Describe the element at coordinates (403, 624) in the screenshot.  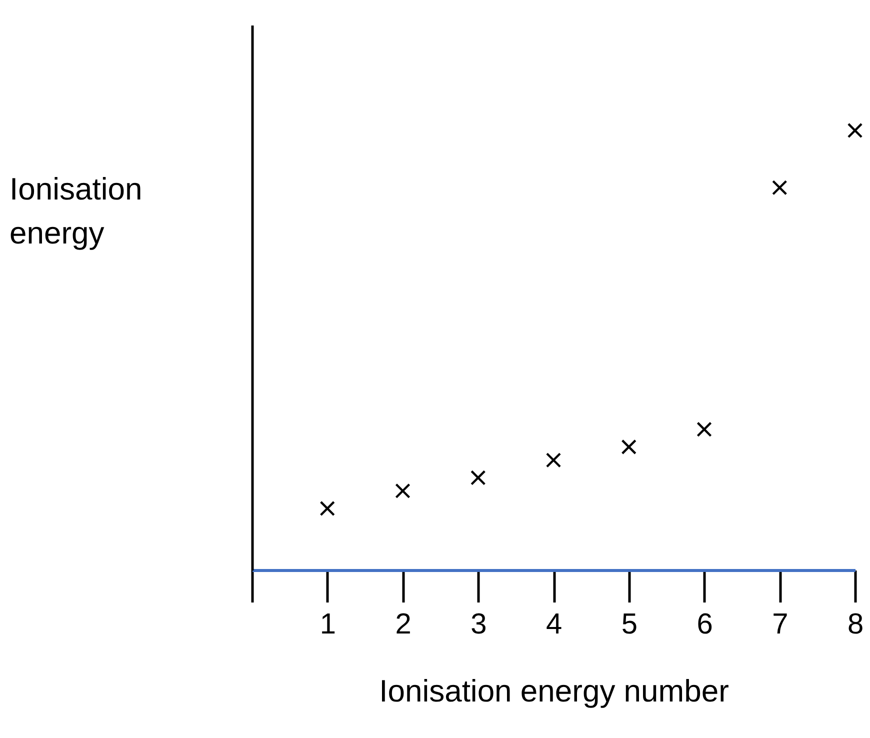
I see `x-tick-label: 2` at that location.